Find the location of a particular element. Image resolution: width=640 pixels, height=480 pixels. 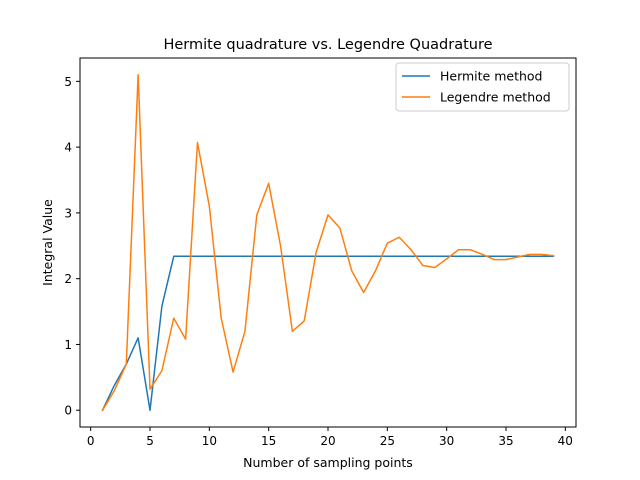

legend: Hermite method Legendre method is located at coordinates (482, 87).